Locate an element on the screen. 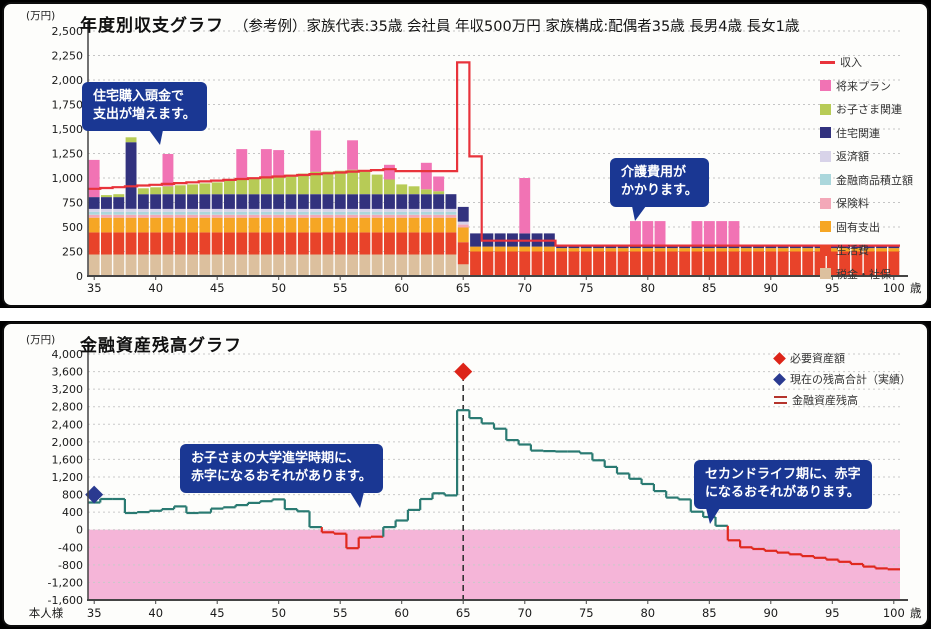  legend-label: 返済額 is located at coordinates (852, 156).